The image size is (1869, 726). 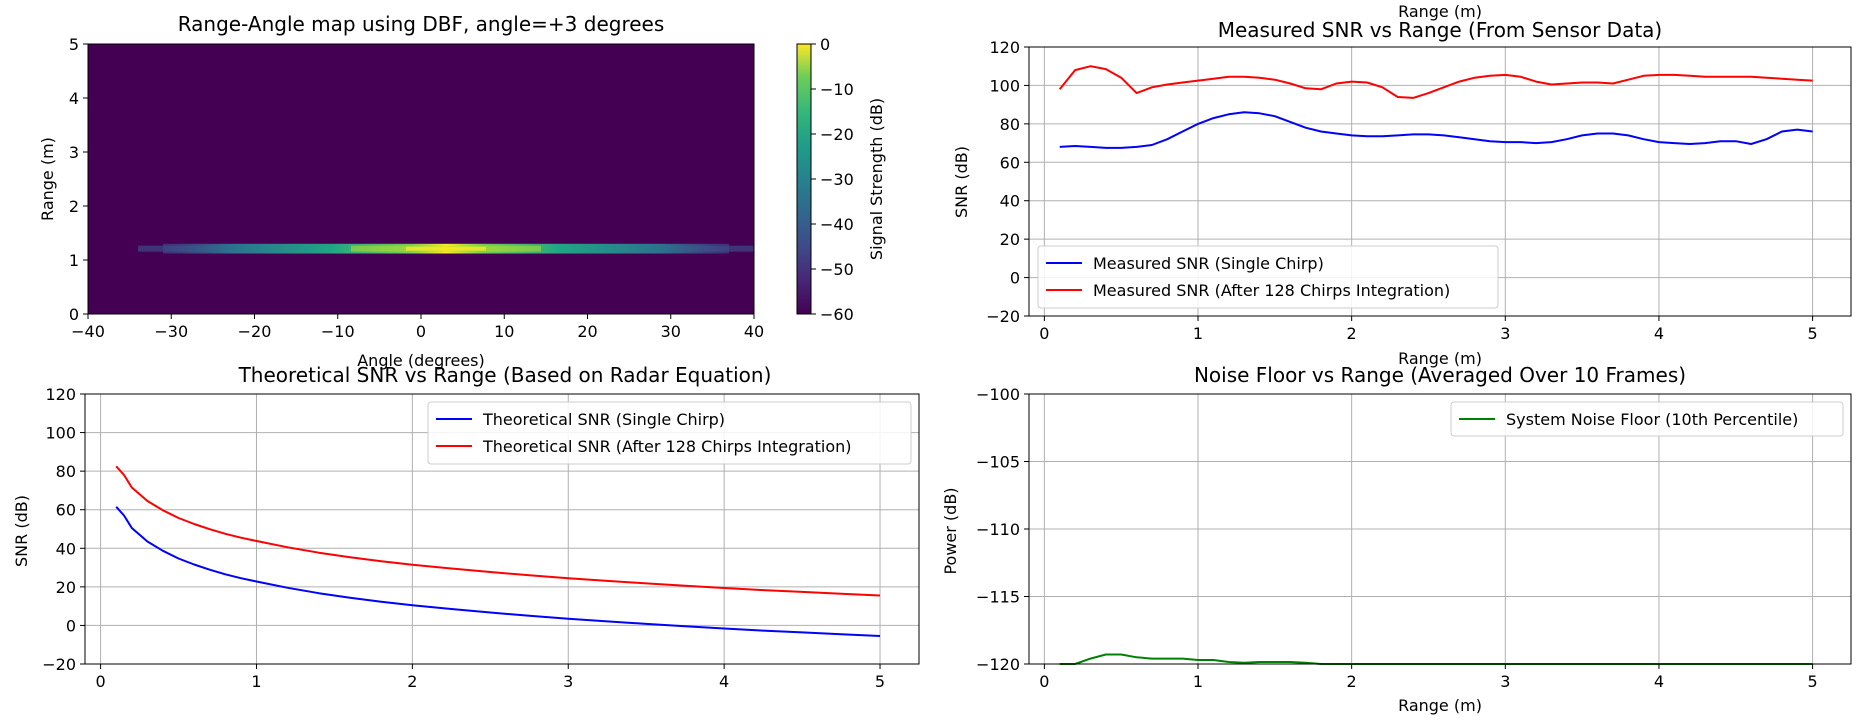 I want to click on heatmap-target-band, so click(x=446, y=248).